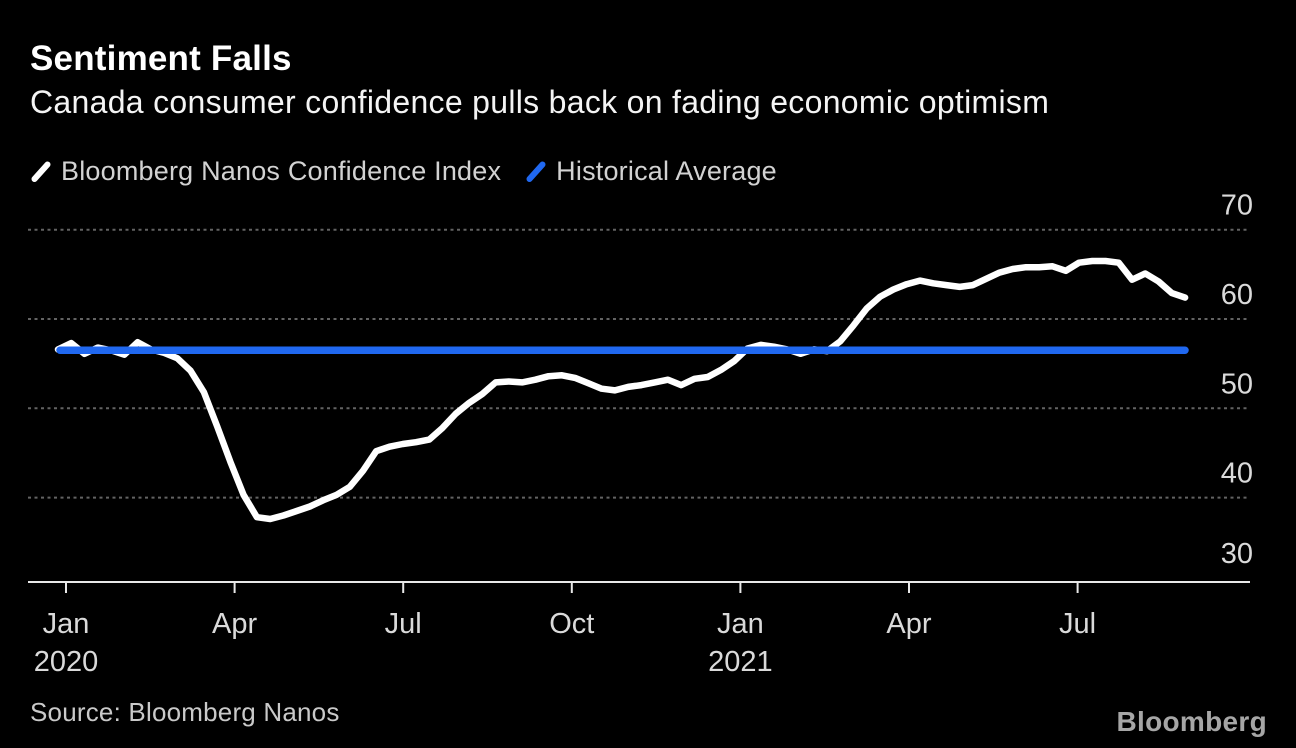 The width and height of the screenshot is (1296, 748). Describe the element at coordinates (161, 58) in the screenshot. I see `chart-title: Sentiment Falls` at that location.